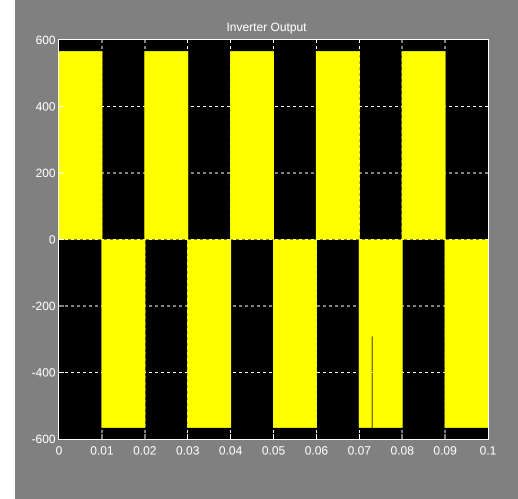  I want to click on y-tick-label: 0, so click(52, 239).